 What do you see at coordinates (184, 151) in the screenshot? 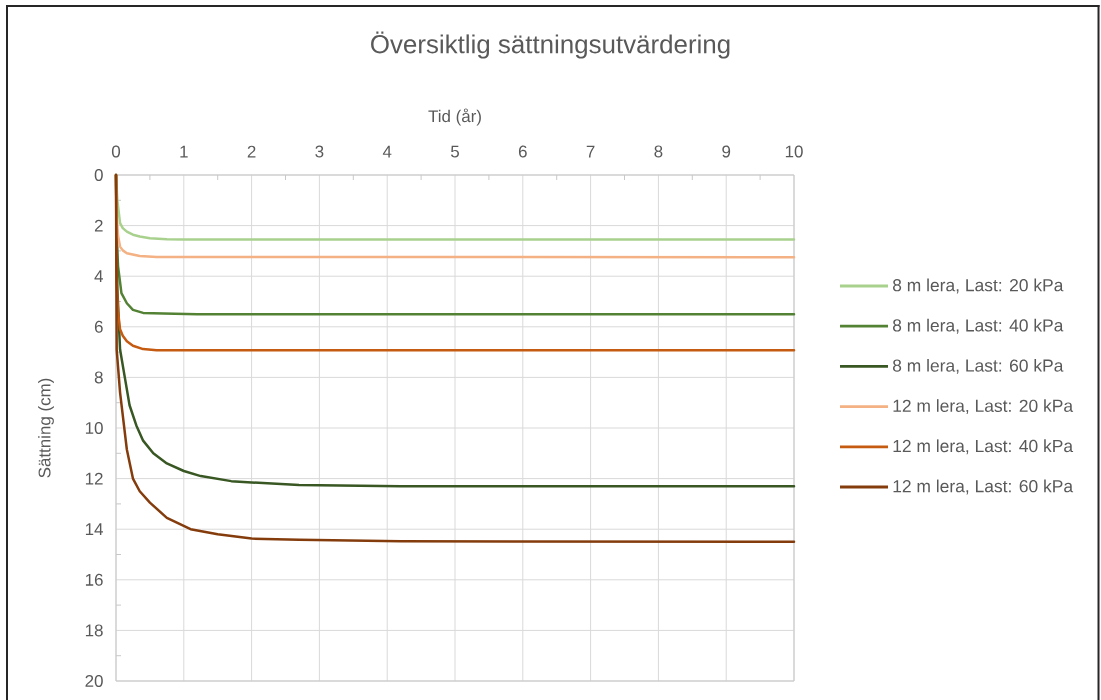
I see `x-tick-label: 1` at bounding box center [184, 151].